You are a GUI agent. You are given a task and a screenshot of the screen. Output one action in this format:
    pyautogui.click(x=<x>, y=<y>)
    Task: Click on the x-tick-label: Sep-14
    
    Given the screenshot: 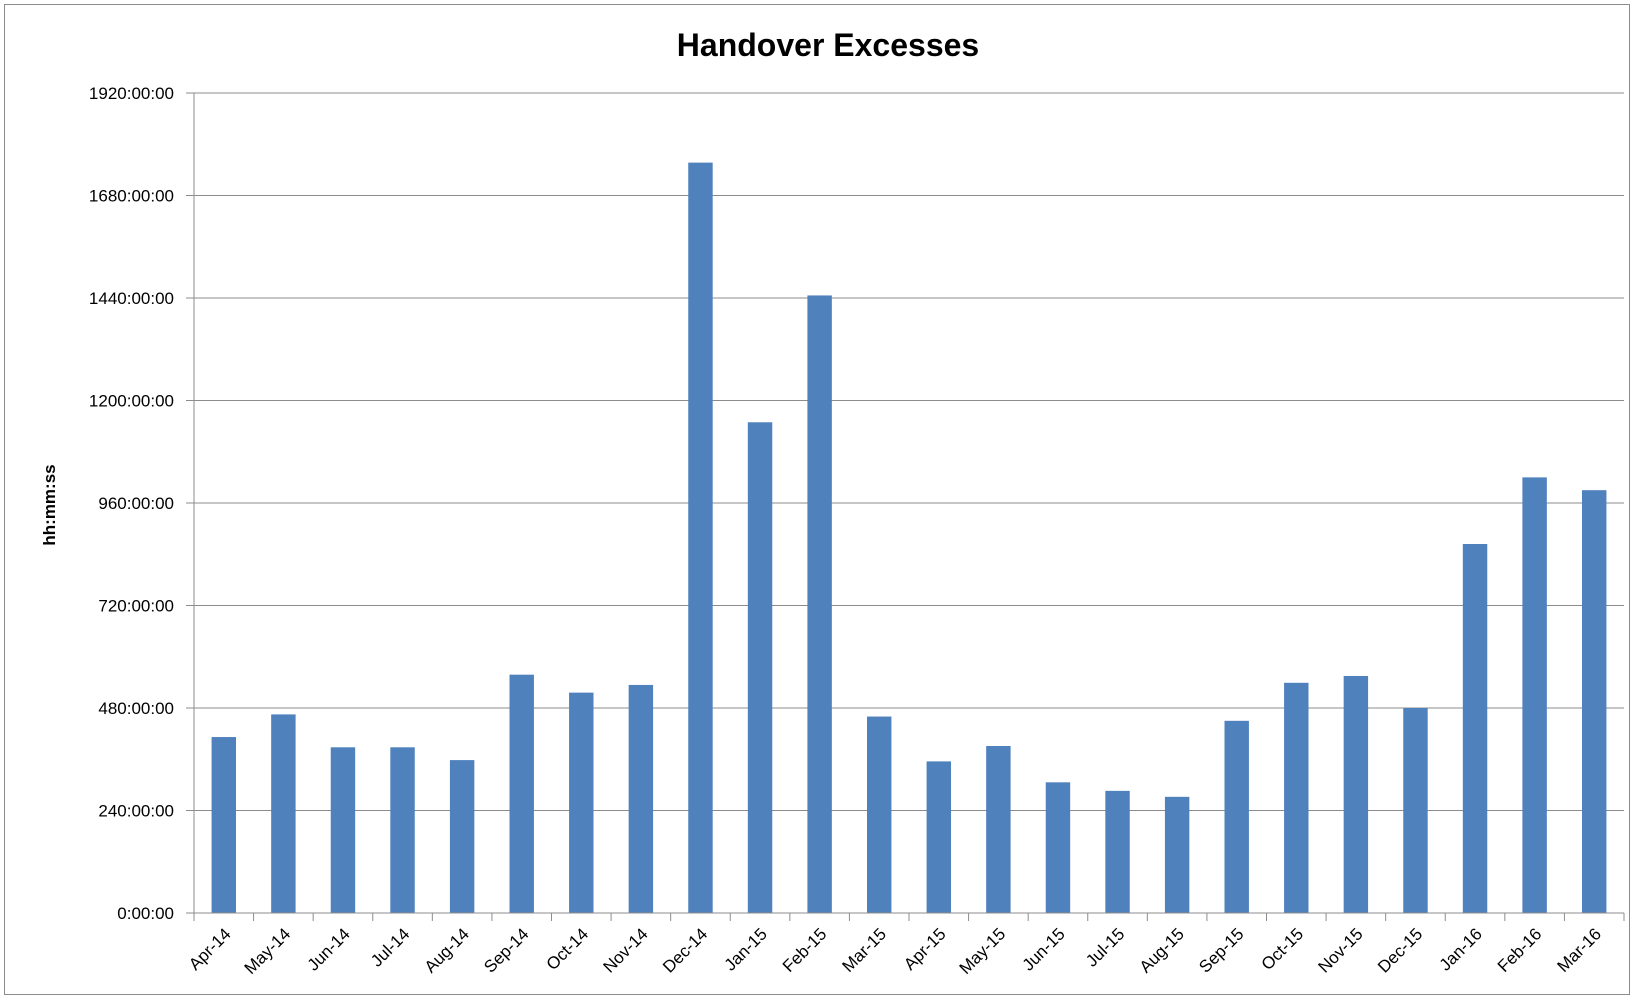 What is the action you would take?
    pyautogui.click(x=506, y=950)
    